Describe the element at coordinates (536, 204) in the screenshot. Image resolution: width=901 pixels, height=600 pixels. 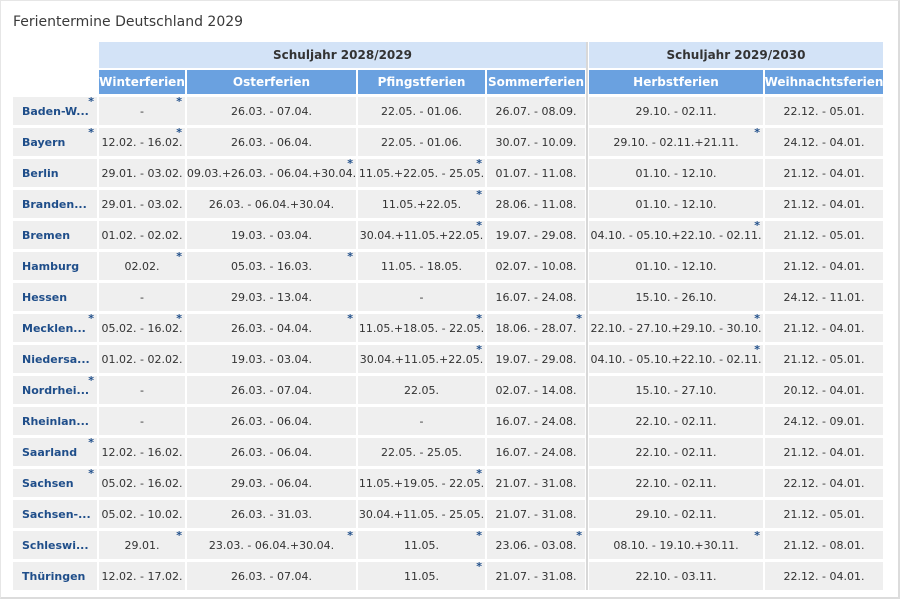
I see `holiday-cell: 28.06. - 11.08.` at that location.